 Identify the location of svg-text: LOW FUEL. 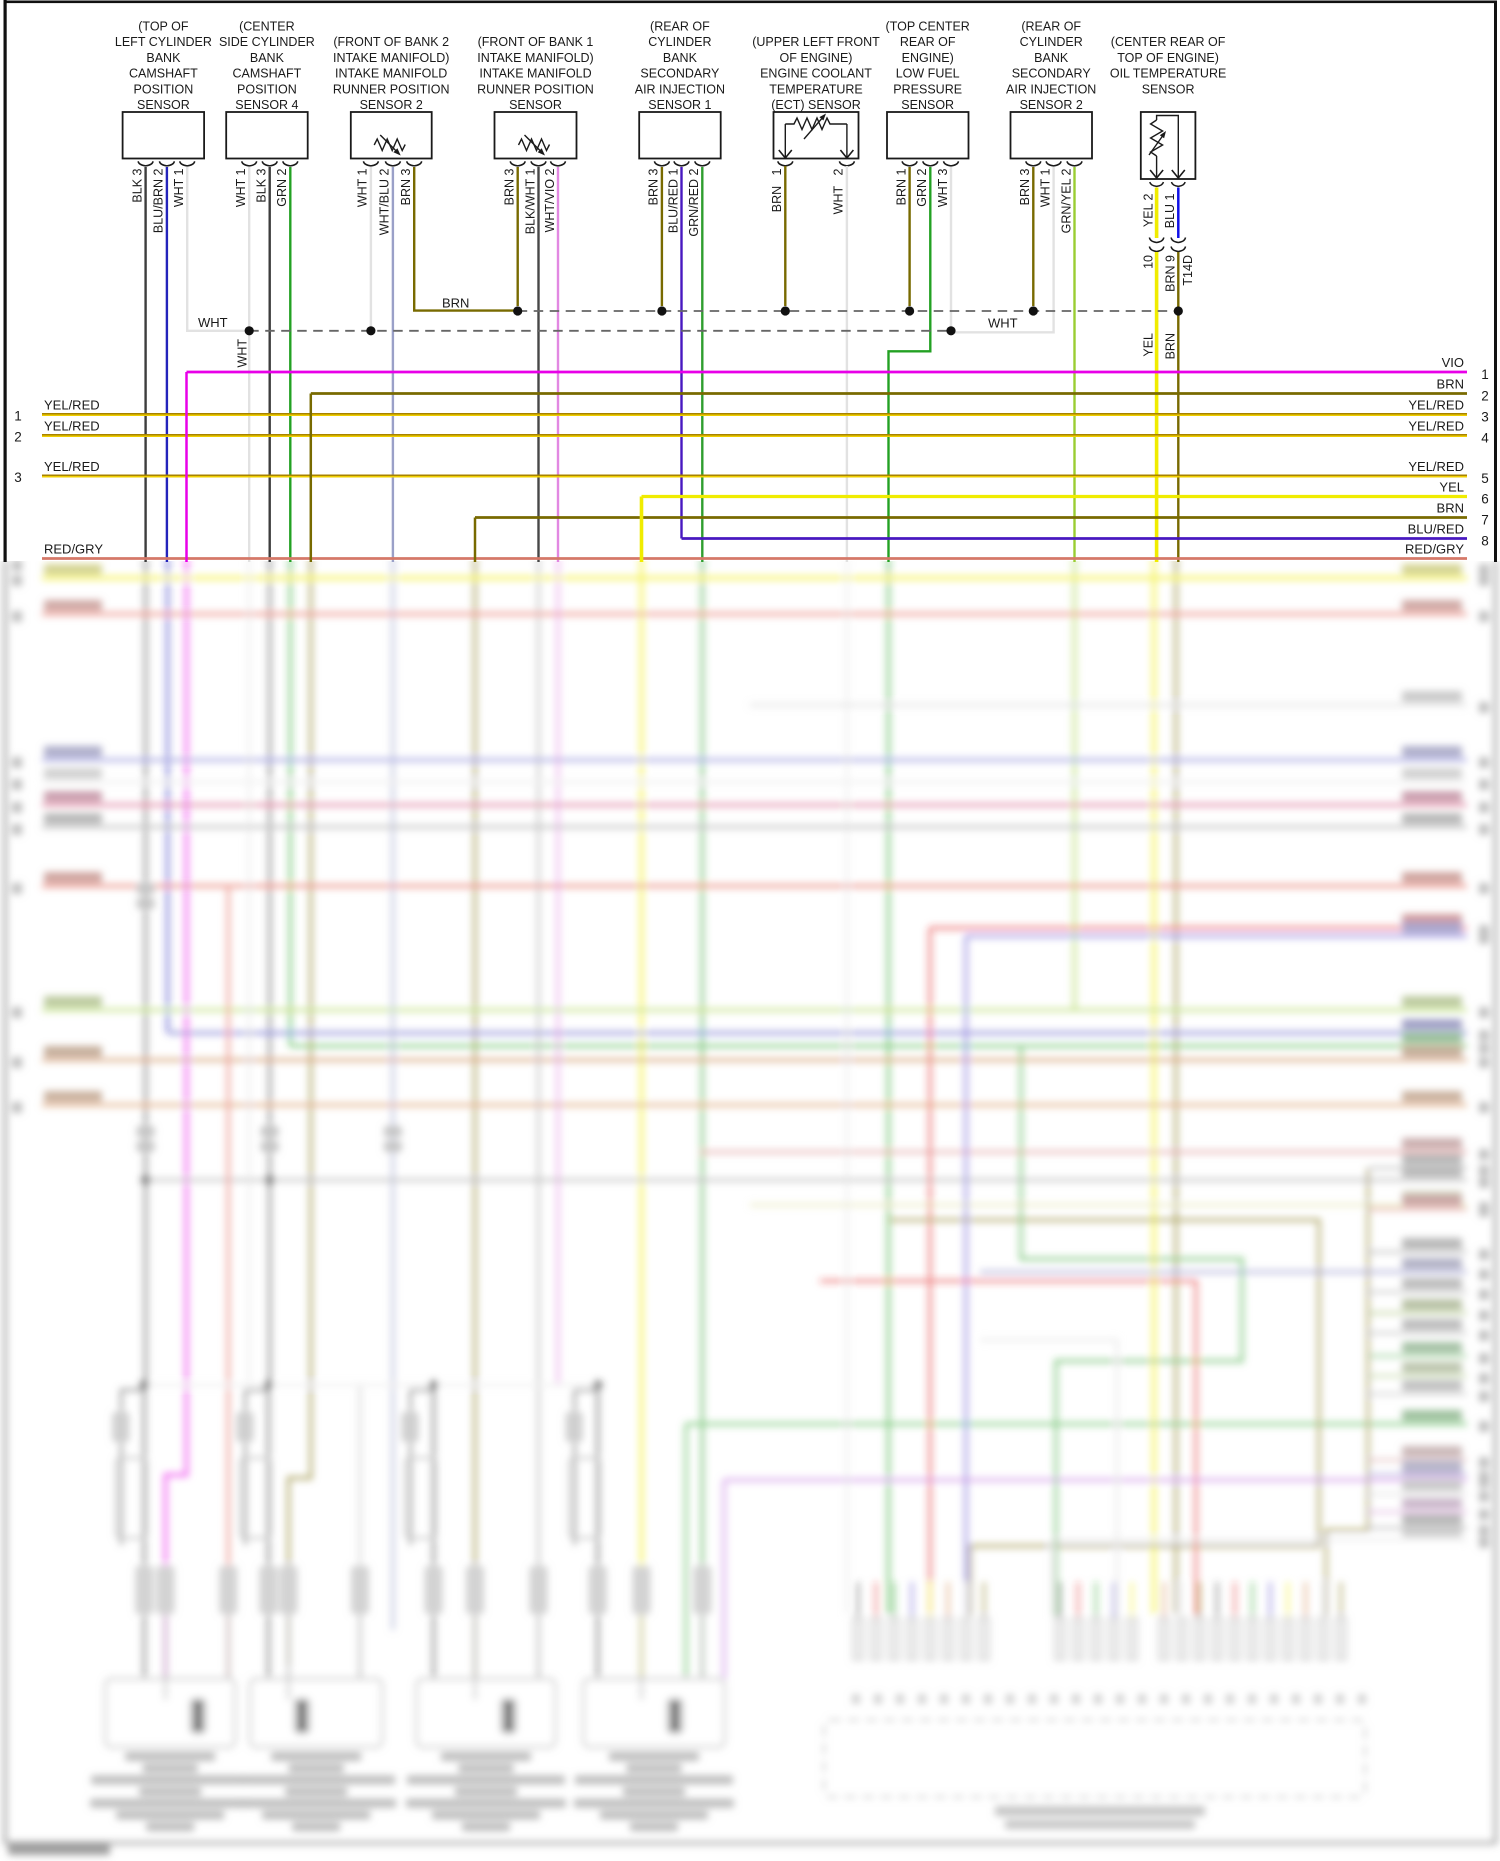
(928, 74).